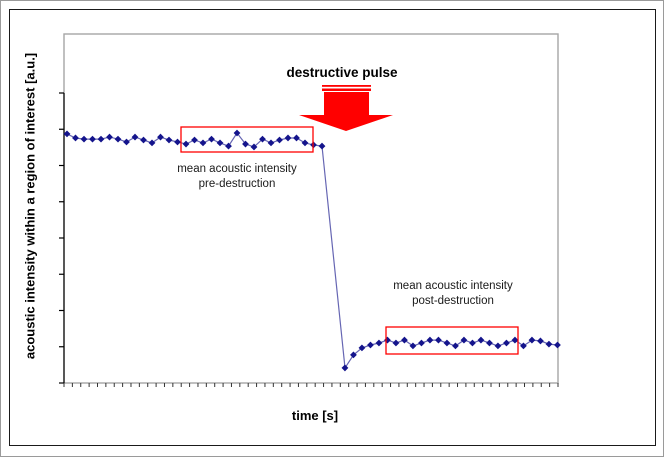  I want to click on pre-annotation-line2: pre-destruction, so click(237, 184).